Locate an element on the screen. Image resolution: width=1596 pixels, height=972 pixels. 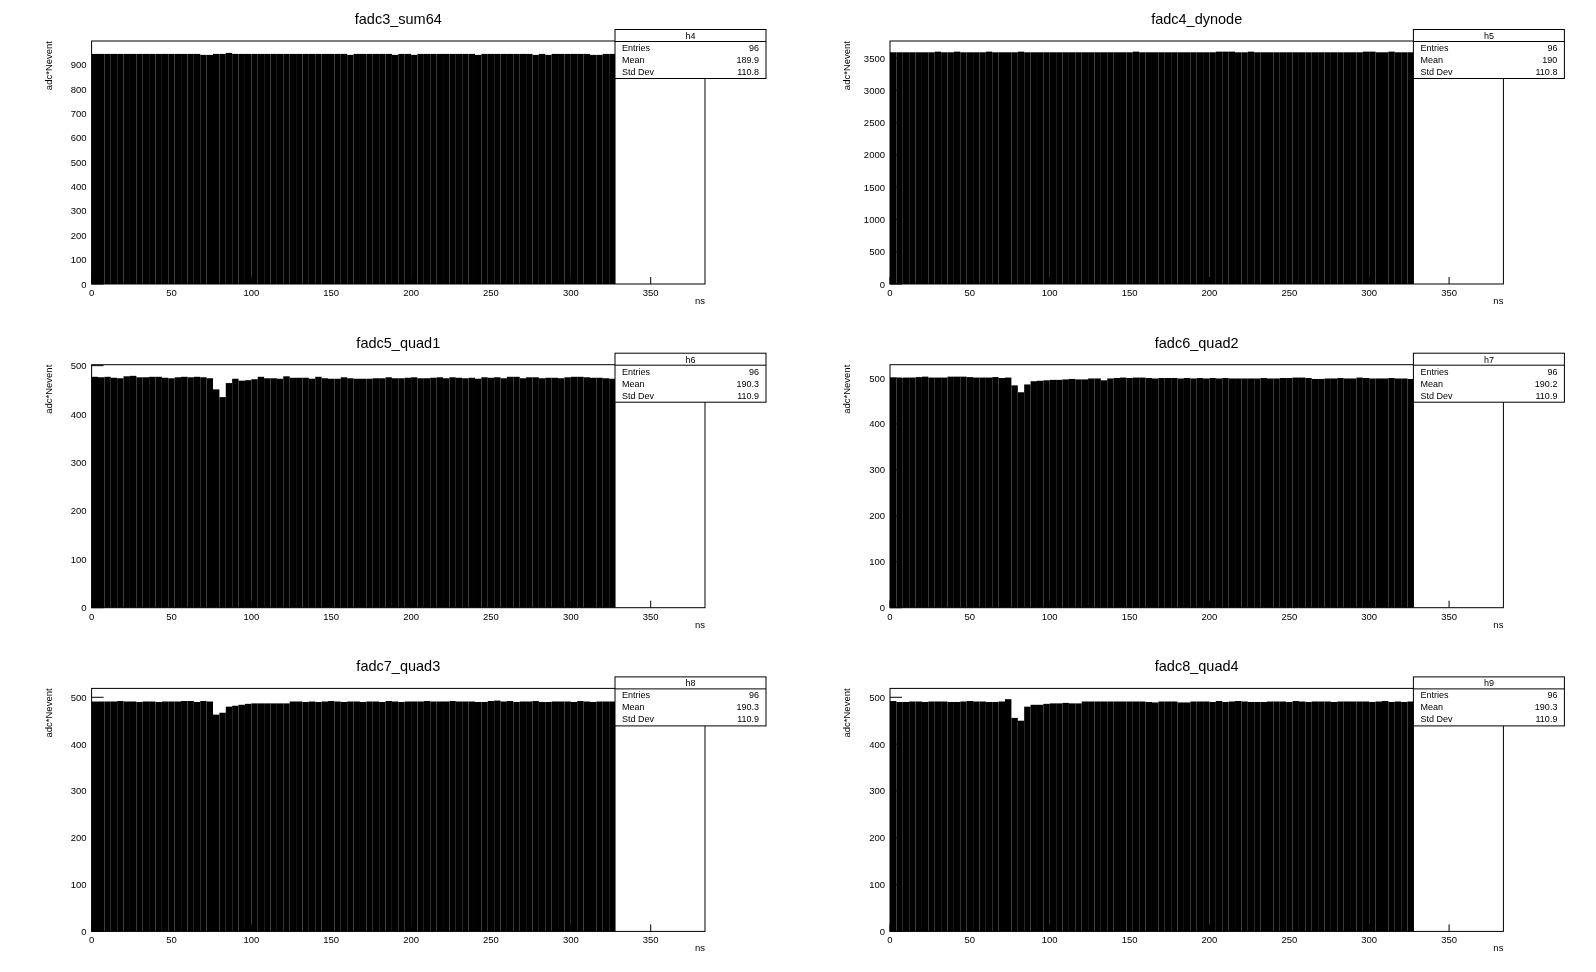
text: h7 is located at coordinates (1488, 359).